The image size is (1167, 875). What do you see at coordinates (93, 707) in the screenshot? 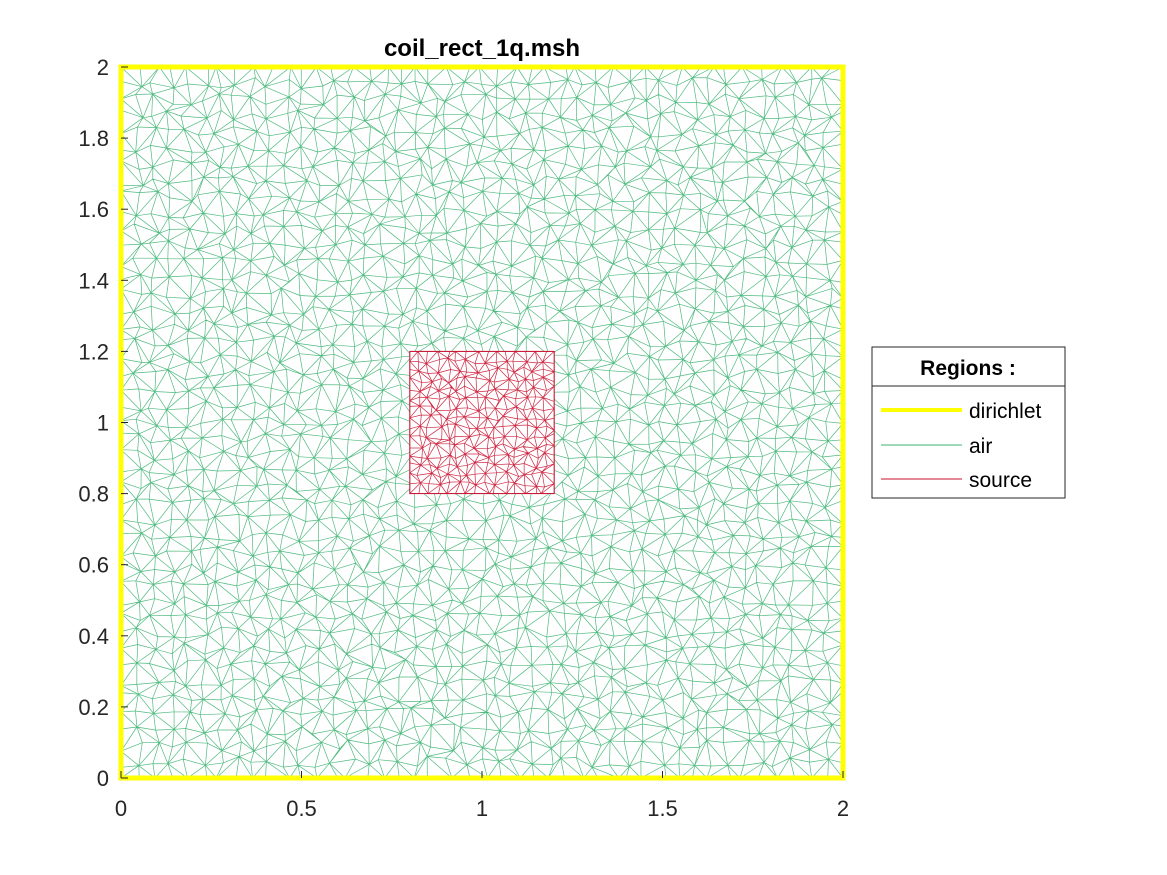
I see `y-tick-label: 0.2` at bounding box center [93, 707].